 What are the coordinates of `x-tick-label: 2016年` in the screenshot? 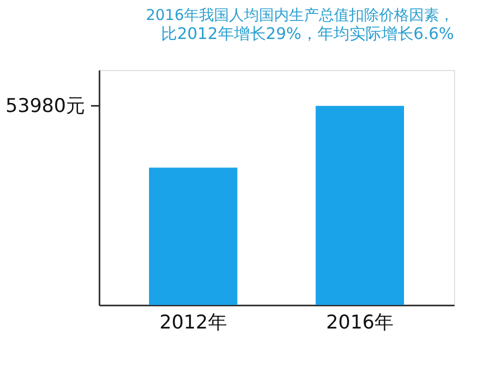 It's located at (360, 323).